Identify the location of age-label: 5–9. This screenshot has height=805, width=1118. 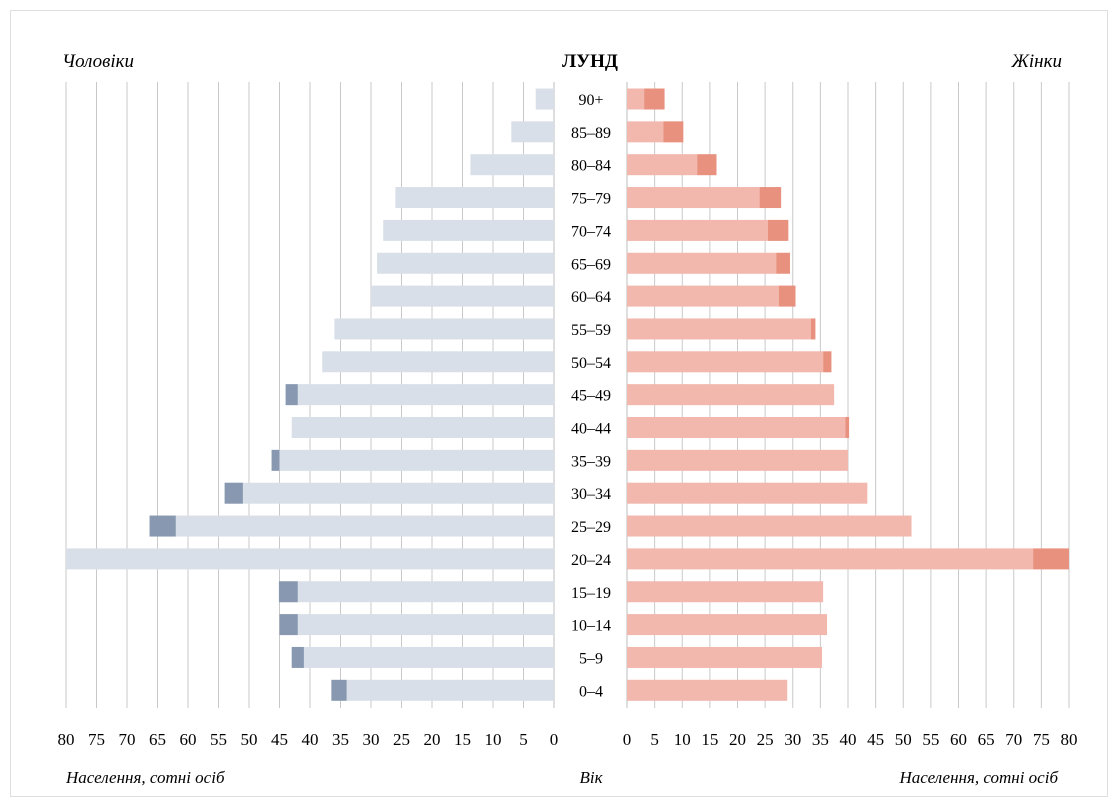
(591, 658).